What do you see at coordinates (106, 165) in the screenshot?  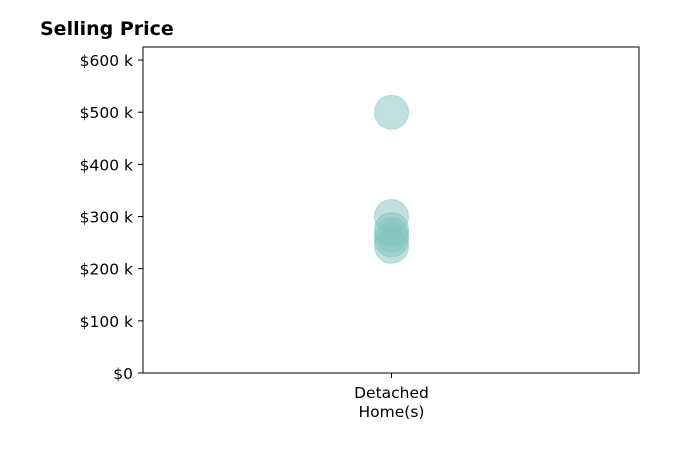 I see `y-tick-label: $400 k` at bounding box center [106, 165].